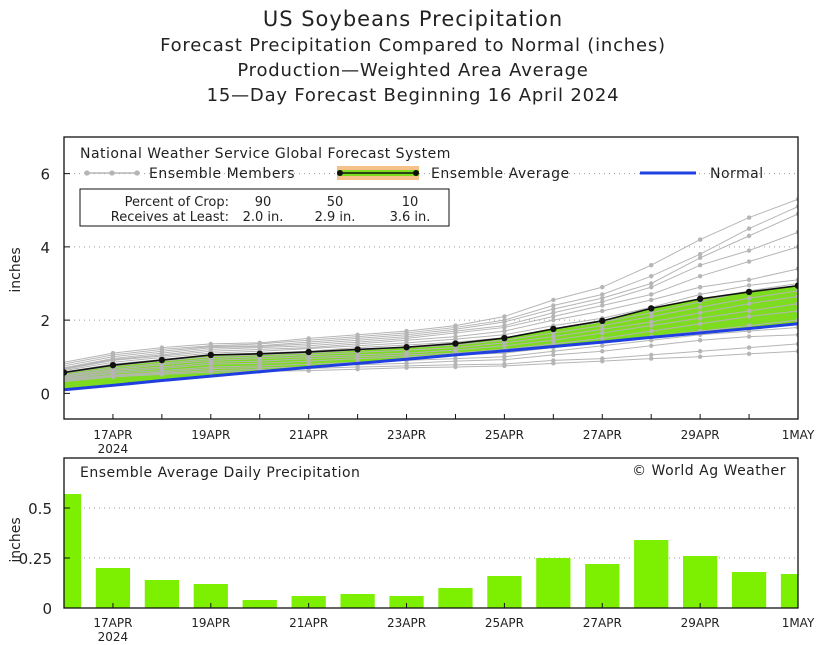  I want to click on legend-ensemble-average: Ensemble Average, so click(453, 174).